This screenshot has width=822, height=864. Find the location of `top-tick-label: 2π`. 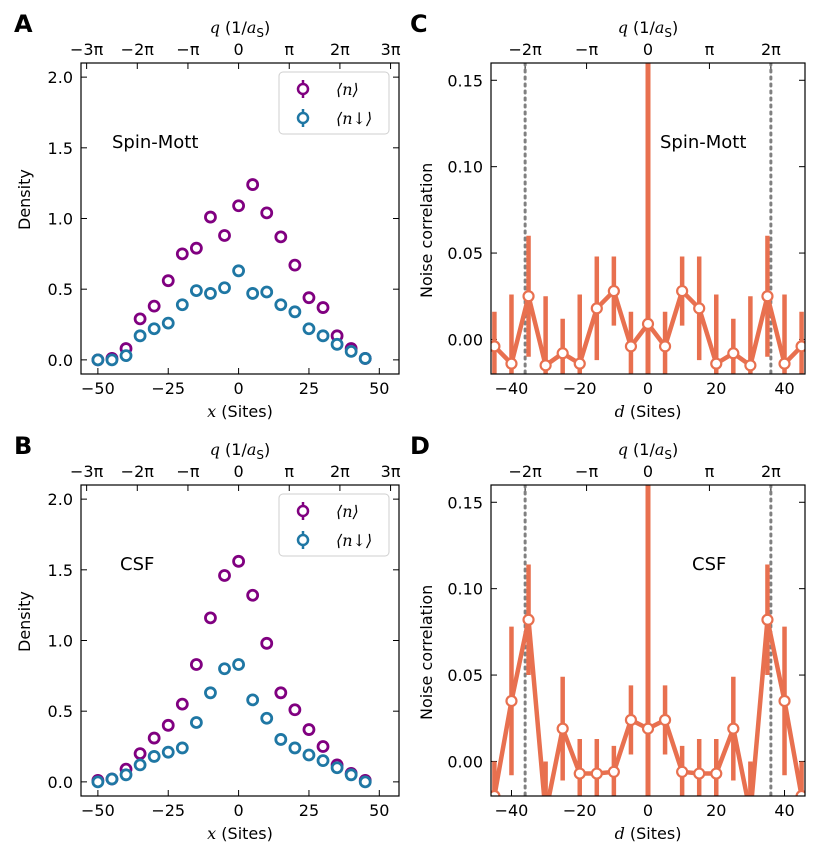

top-tick-label: 2π is located at coordinates (340, 471).